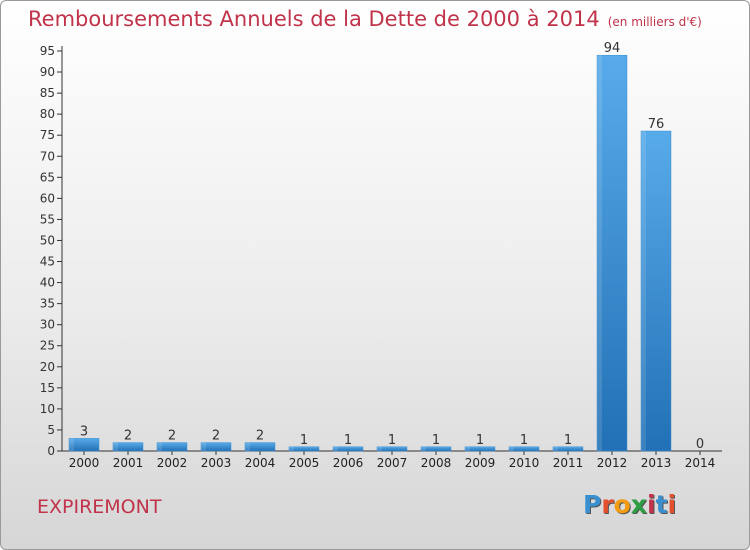  What do you see at coordinates (47, 346) in the screenshot?
I see `y-tick-label: 25` at bounding box center [47, 346].